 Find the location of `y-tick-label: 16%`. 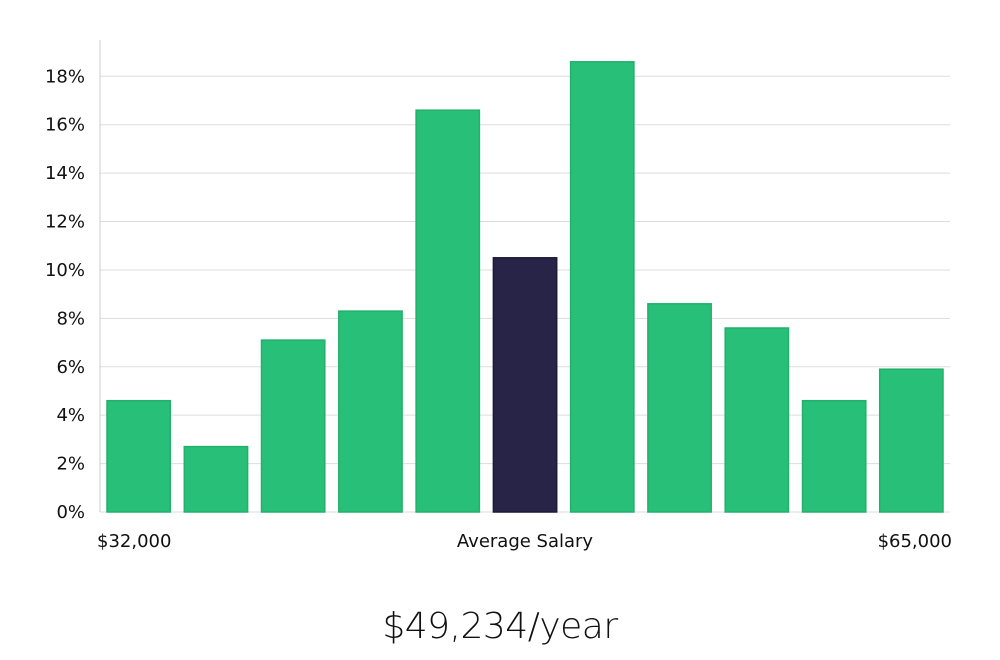

y-tick-label: 16% is located at coordinates (65, 125).